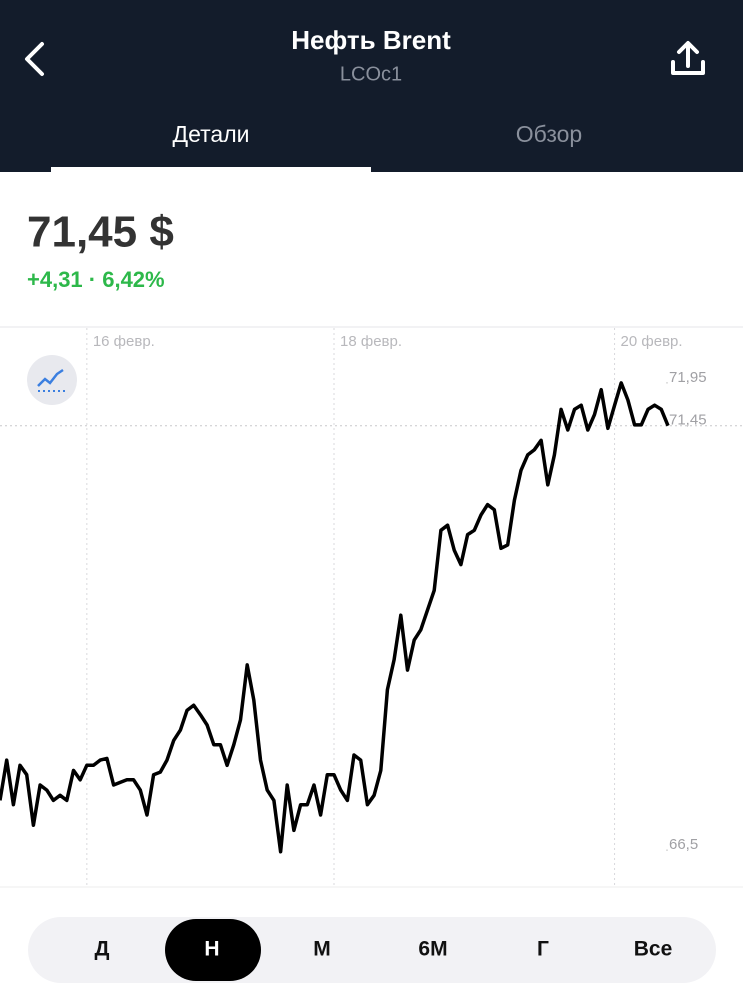  I want to click on back-button, so click(34, 59).